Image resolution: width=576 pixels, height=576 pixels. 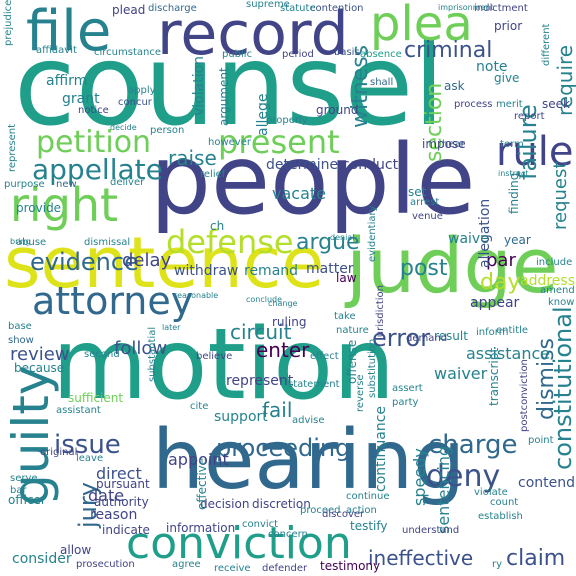 I want to click on cloud-word: convict, so click(x=260, y=524).